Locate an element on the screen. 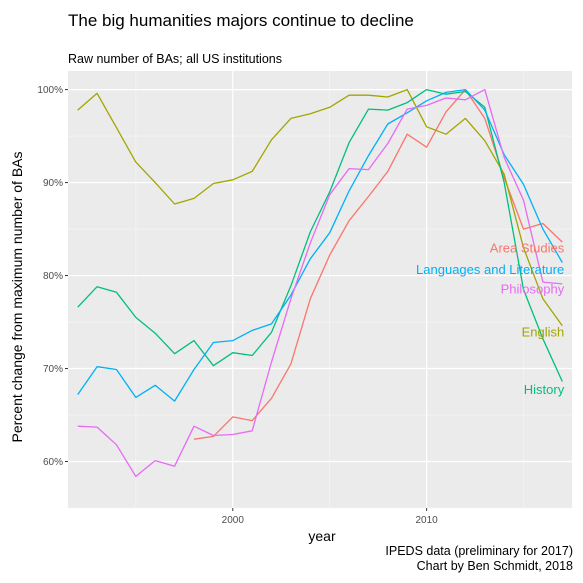 This screenshot has height=583, width=583. x-tick-label: 2010 is located at coordinates (426, 520).